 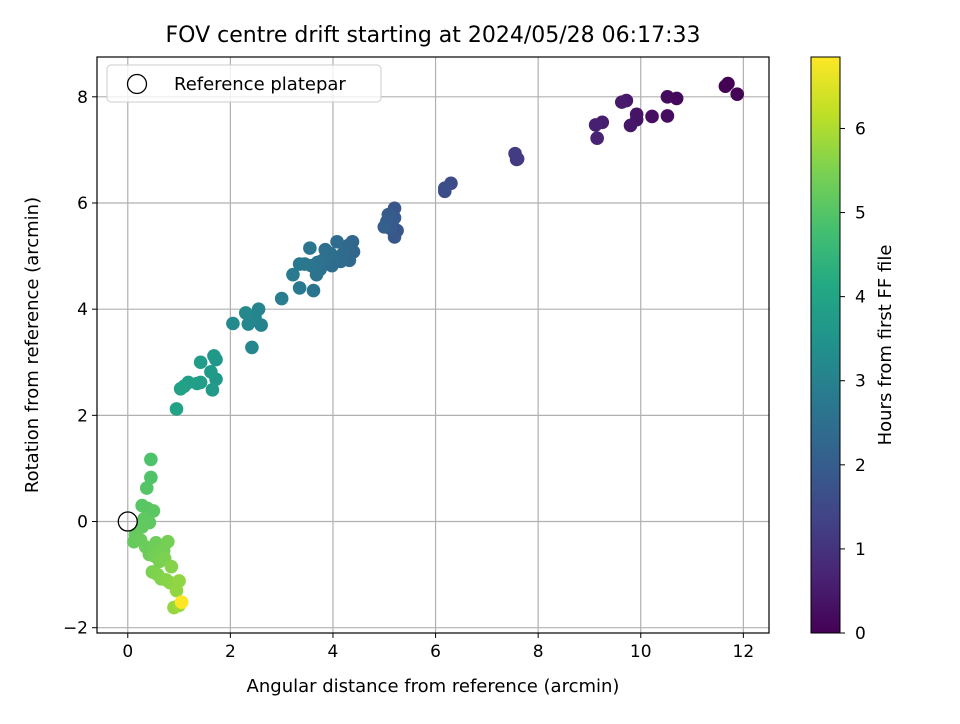 I want to click on y-tick-label: 4, so click(x=82, y=310).